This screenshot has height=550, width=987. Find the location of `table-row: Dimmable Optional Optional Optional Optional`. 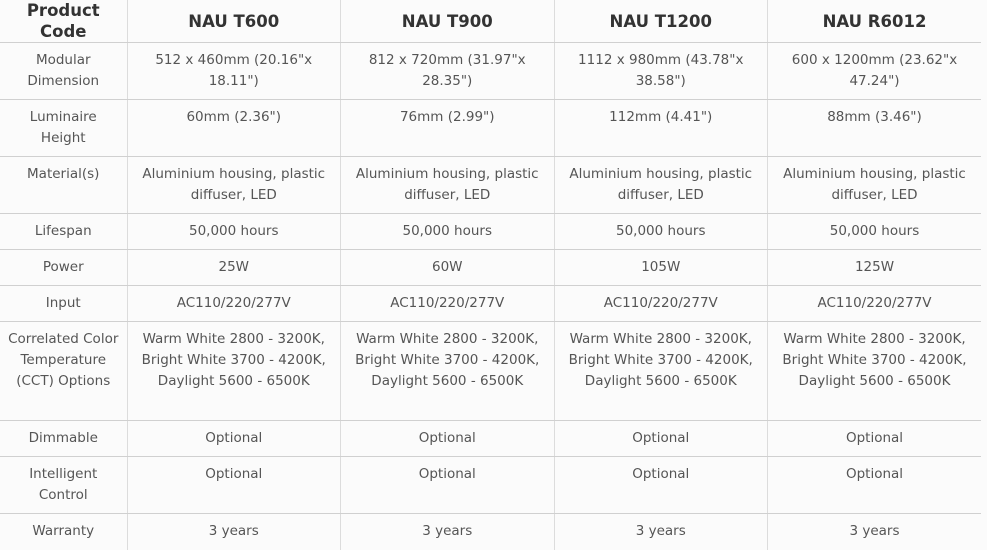

table-row: Dimmable Optional Optional Optional Optional is located at coordinates (490, 438).